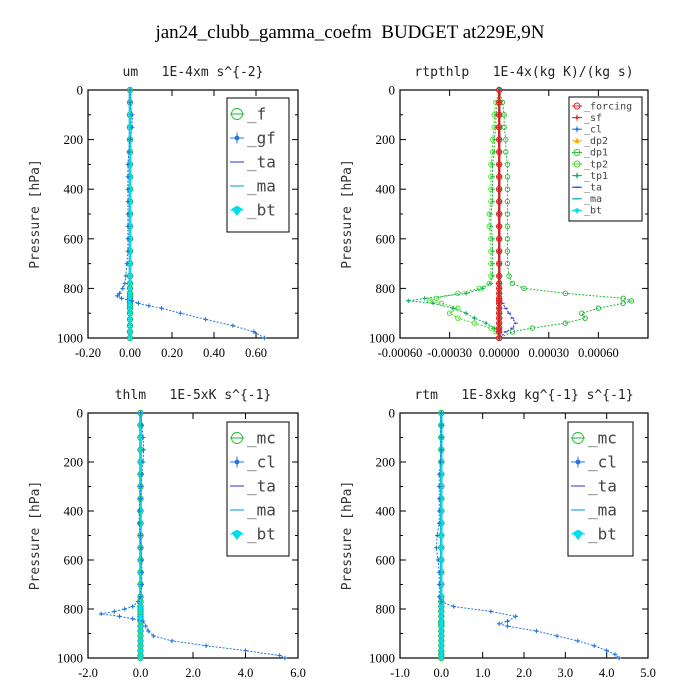 The height and width of the screenshot is (700, 700). Describe the element at coordinates (483, 673) in the screenshot. I see `x-tick-label: 1.0` at that location.